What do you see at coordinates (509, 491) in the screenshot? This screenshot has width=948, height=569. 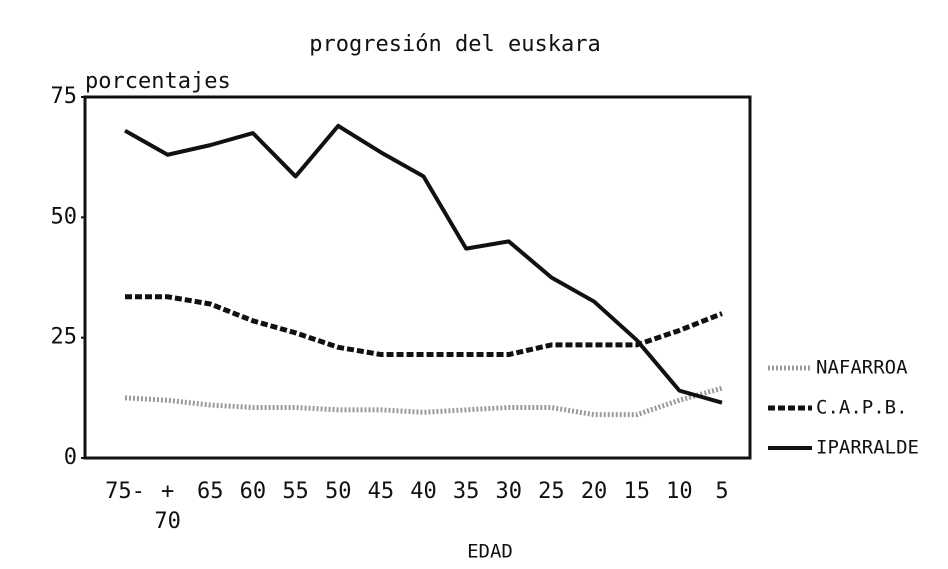 I see `x-tick-label: 30` at bounding box center [509, 491].